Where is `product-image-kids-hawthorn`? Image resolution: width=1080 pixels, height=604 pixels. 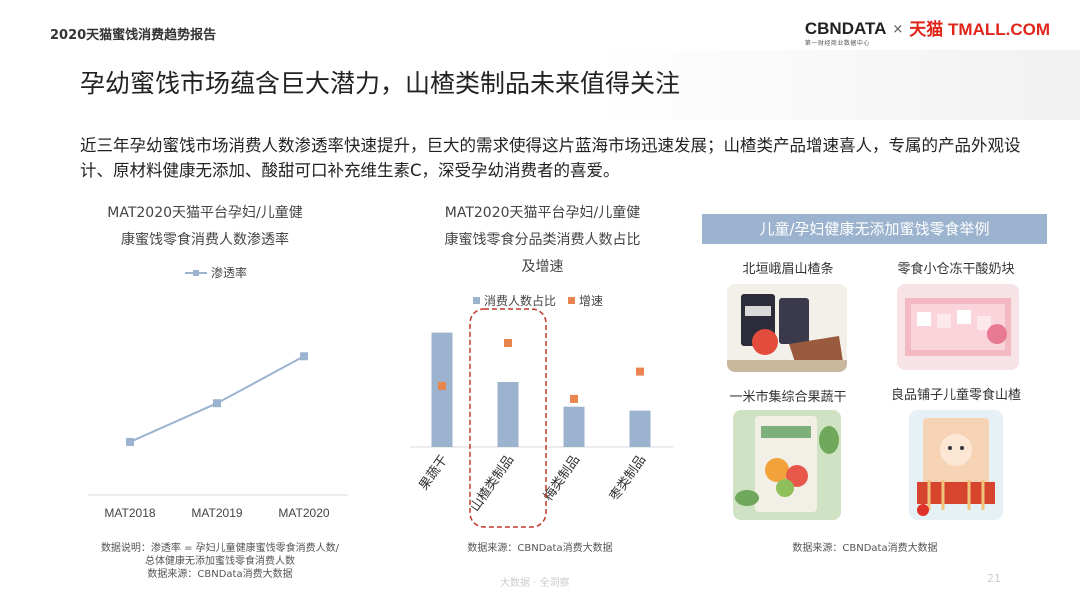 product-image-kids-hawthorn is located at coordinates (956, 465).